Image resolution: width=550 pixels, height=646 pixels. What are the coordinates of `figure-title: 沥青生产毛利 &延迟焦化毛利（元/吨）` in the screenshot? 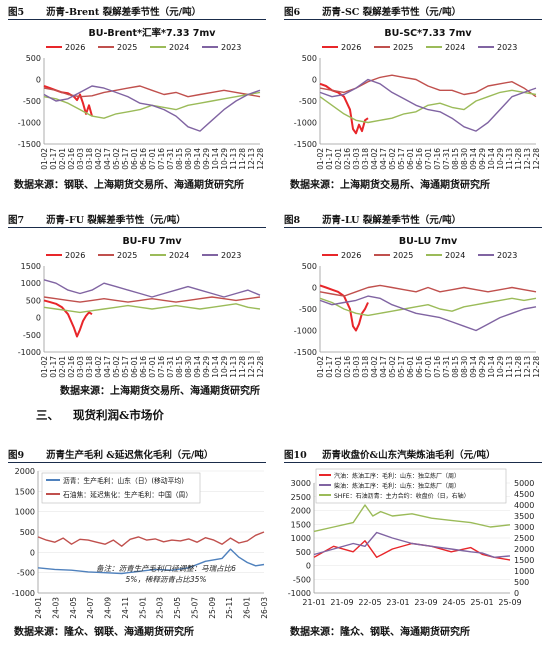 It's located at (130, 455).